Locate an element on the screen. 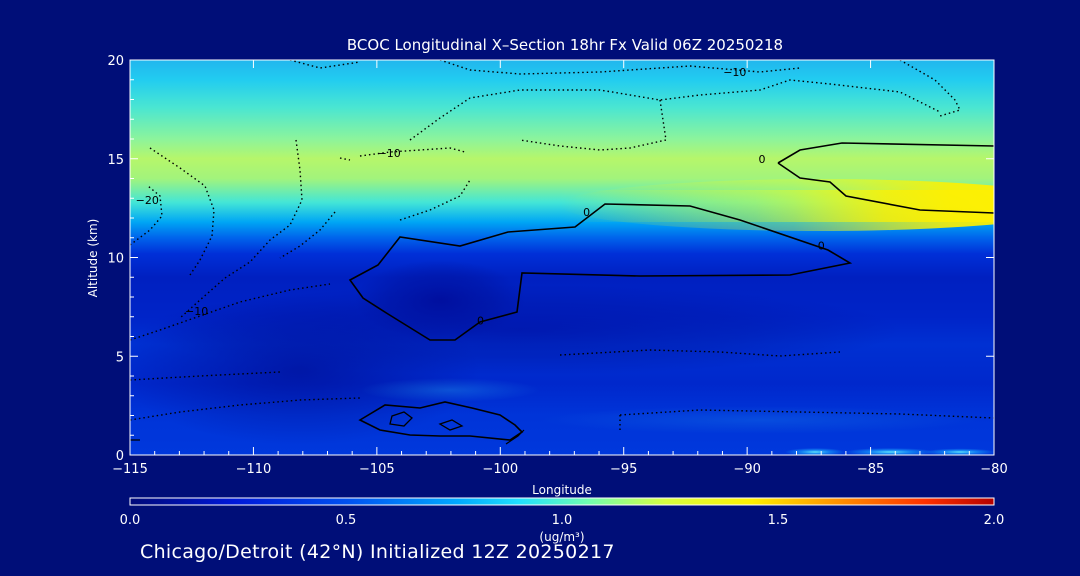  contour-label: −20 is located at coordinates (147, 200).